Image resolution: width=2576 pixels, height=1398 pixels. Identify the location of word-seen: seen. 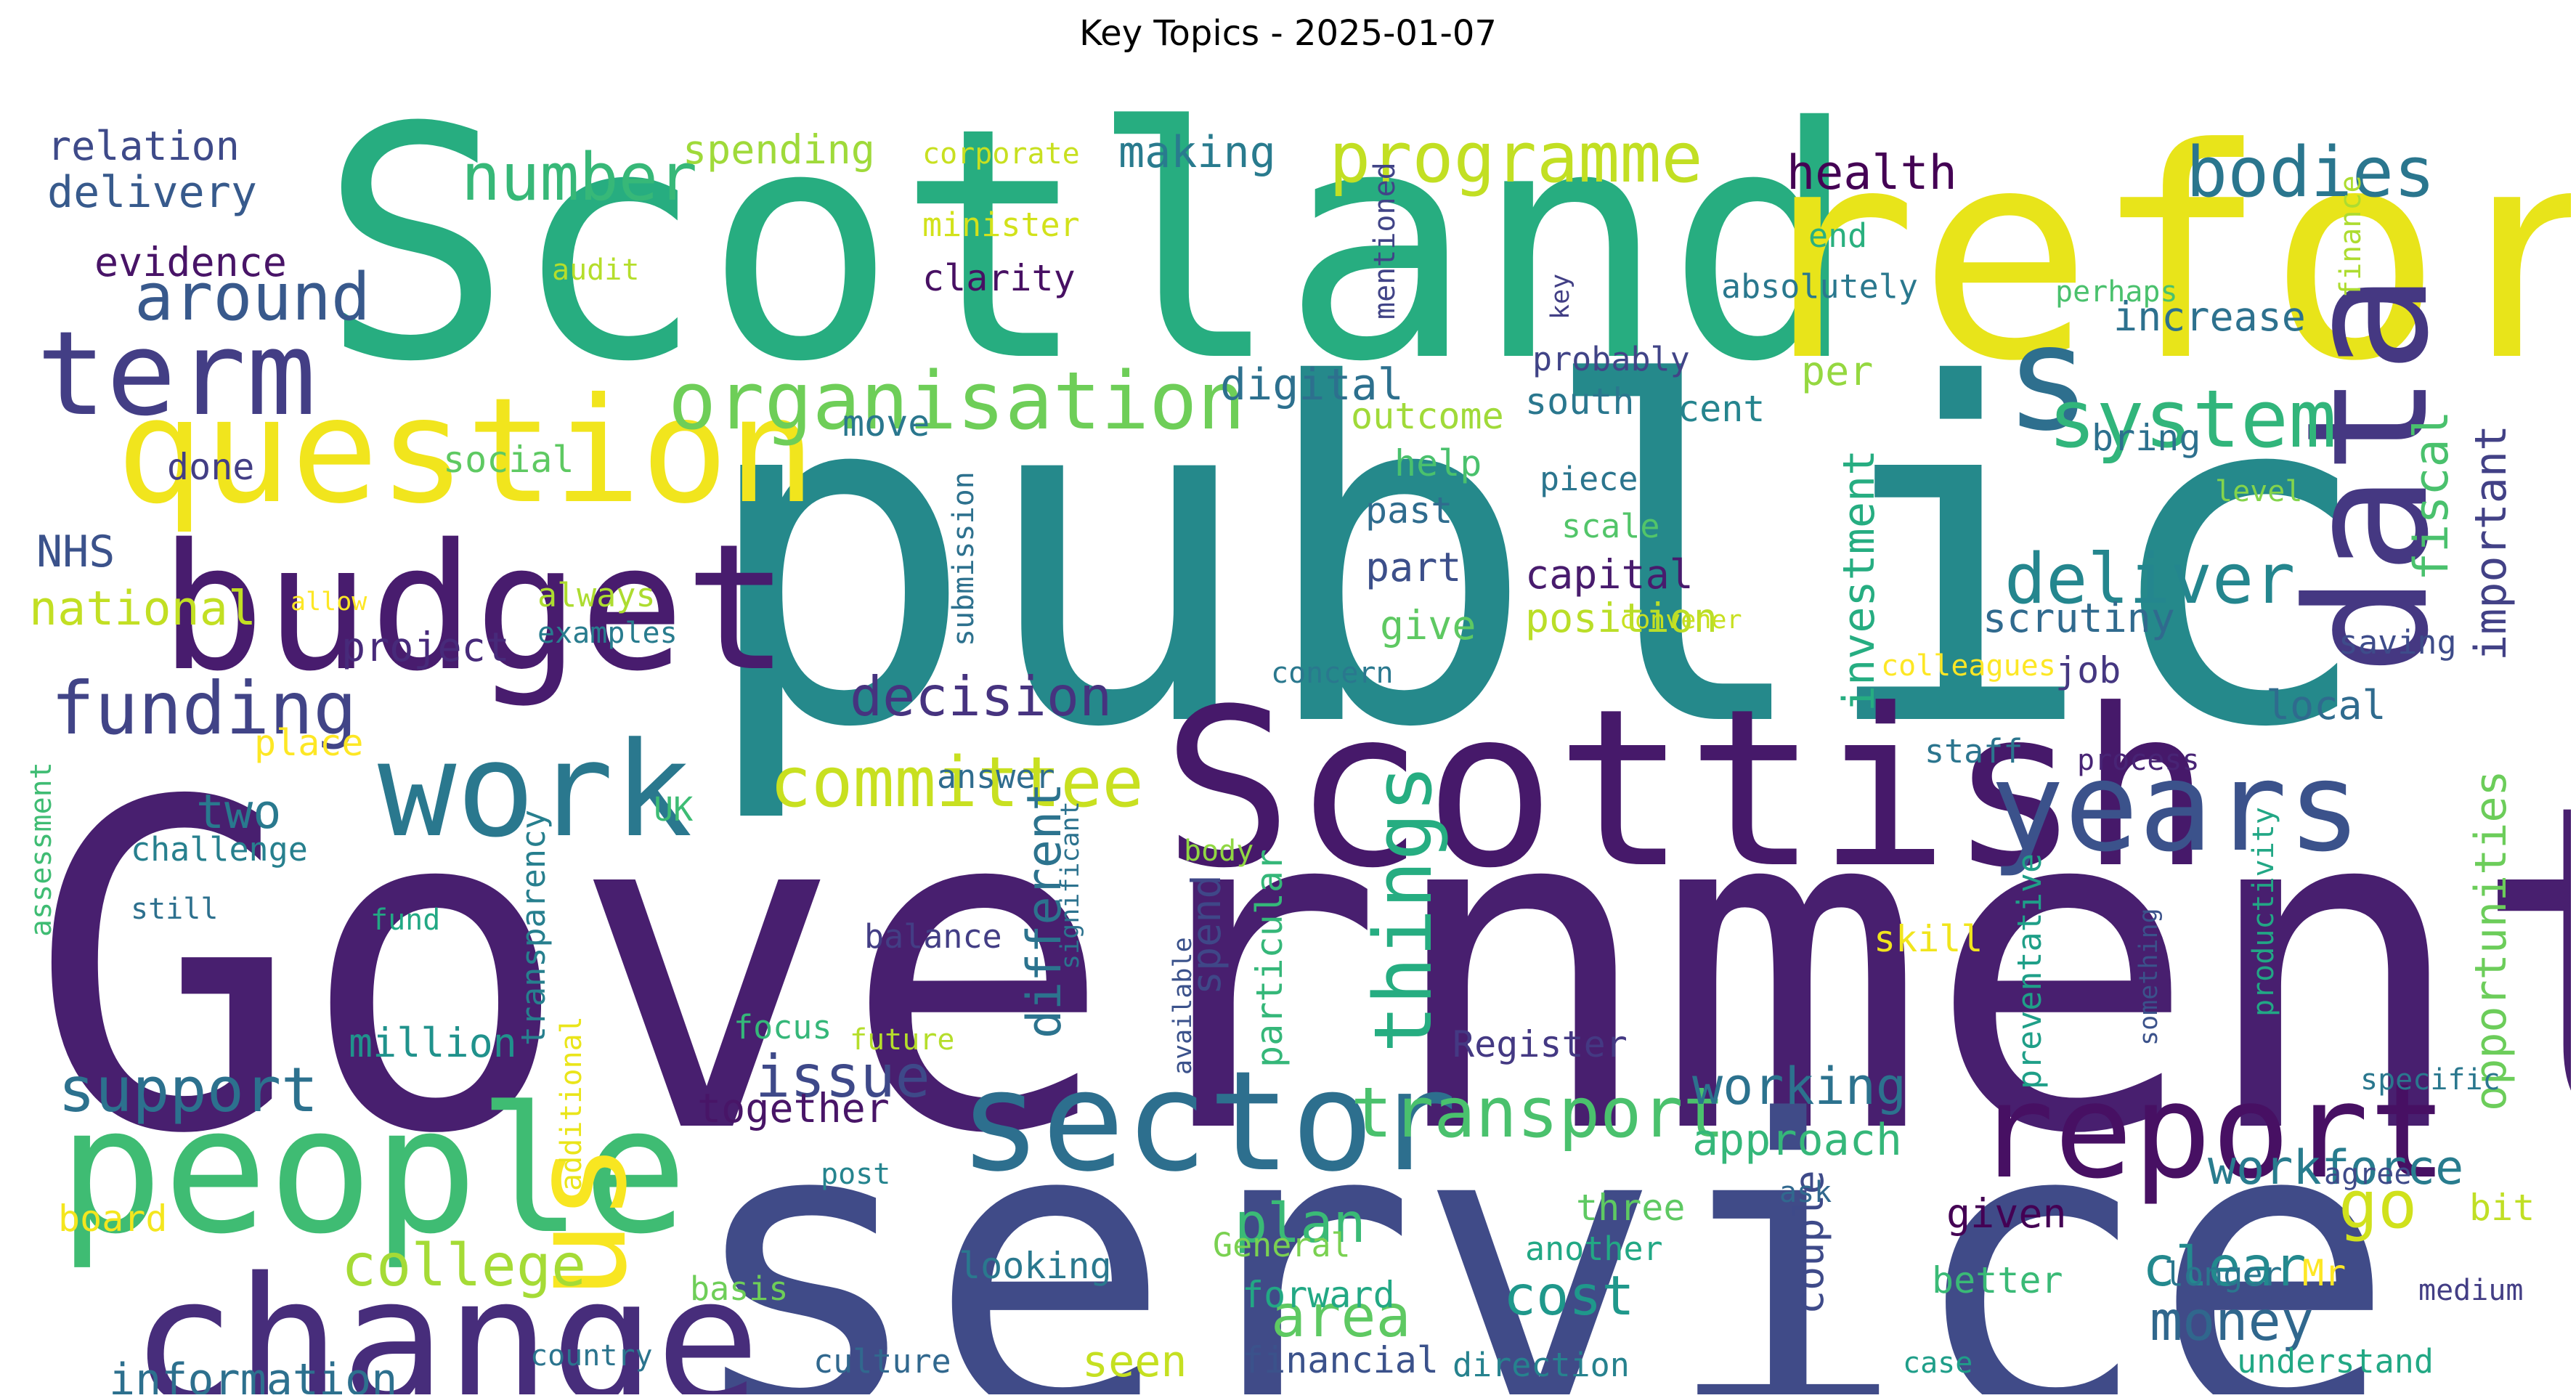
(1134, 1362).